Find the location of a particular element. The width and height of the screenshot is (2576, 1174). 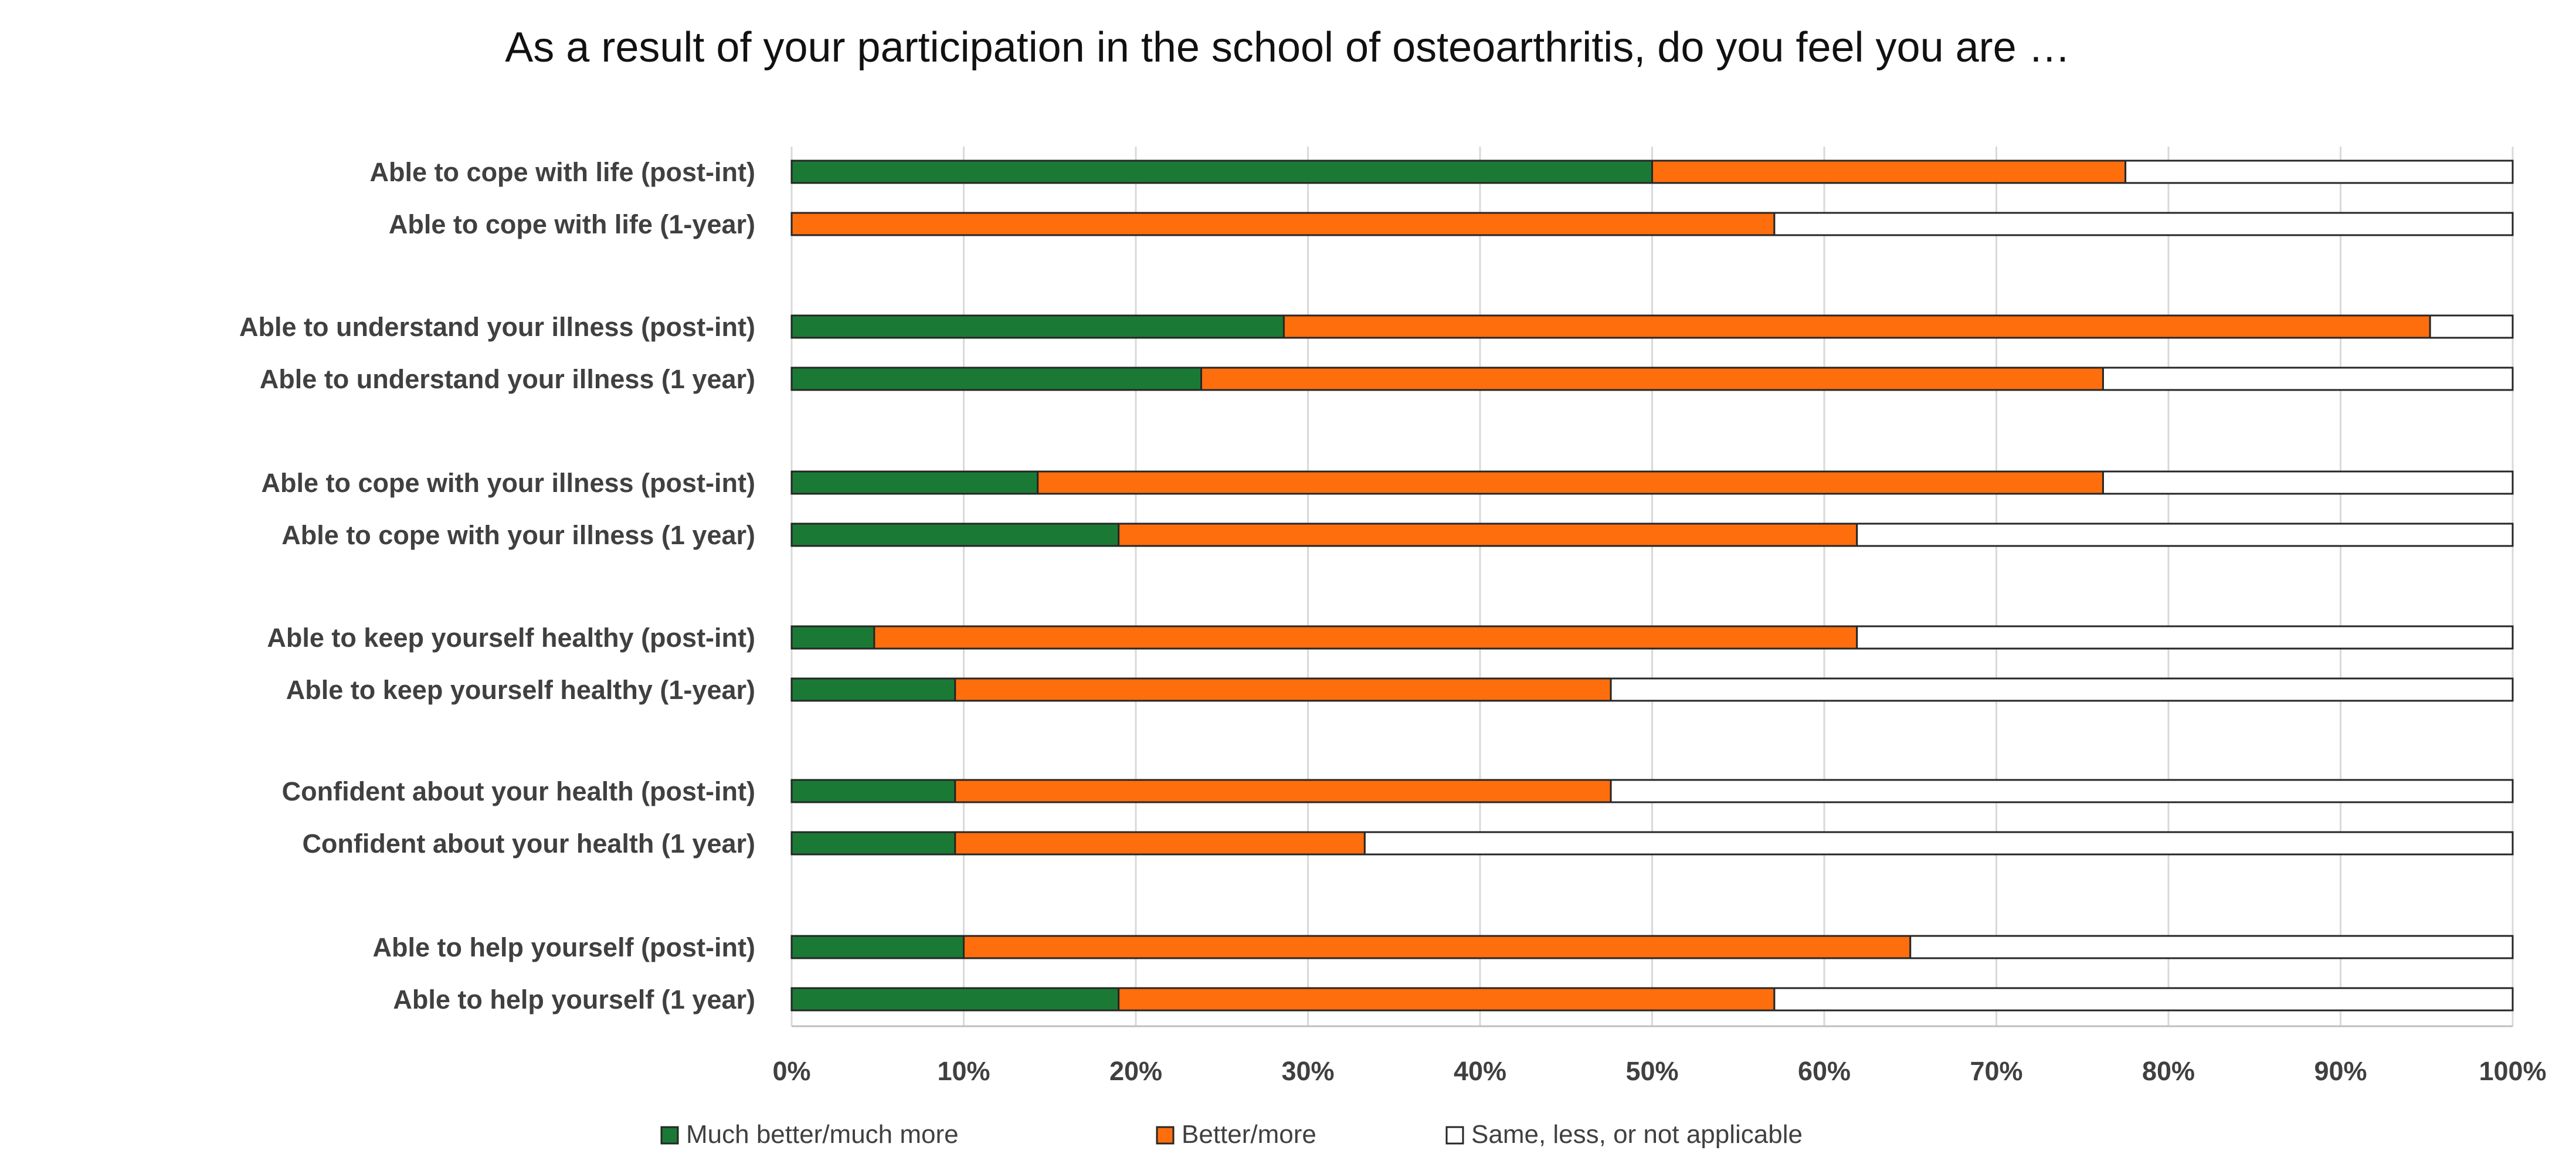

legend-label: Much better/much more is located at coordinates (822, 1134).